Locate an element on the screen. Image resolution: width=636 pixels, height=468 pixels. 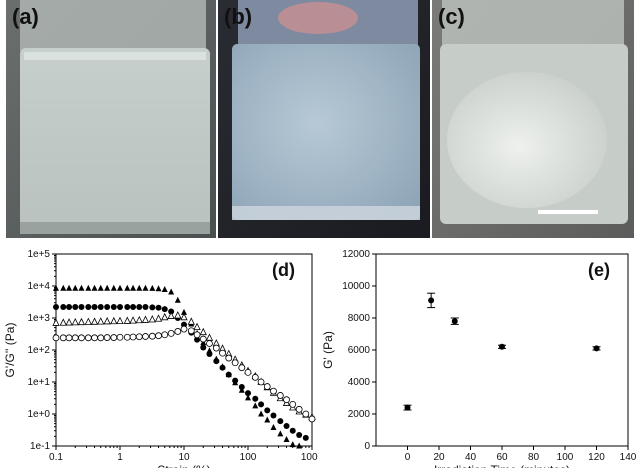
y-tick-label: 1e+0 is located at coordinates (38, 414).